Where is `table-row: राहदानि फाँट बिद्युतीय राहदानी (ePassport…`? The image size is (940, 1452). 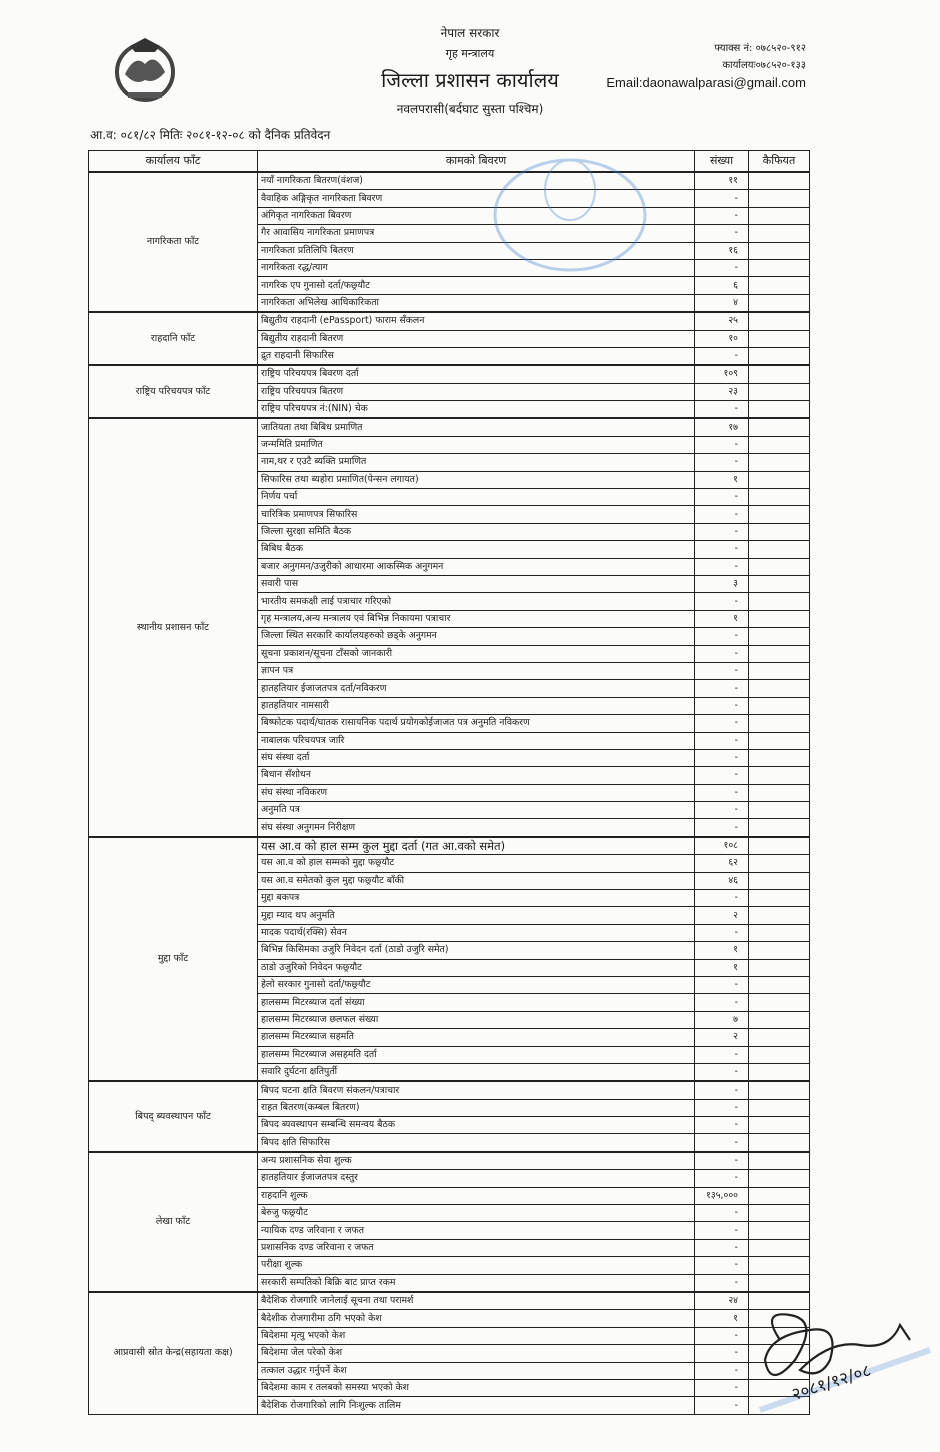
table-row: राहदानि फाँट बिद्युतीय राहदानी (ePassport… is located at coordinates (449, 338).